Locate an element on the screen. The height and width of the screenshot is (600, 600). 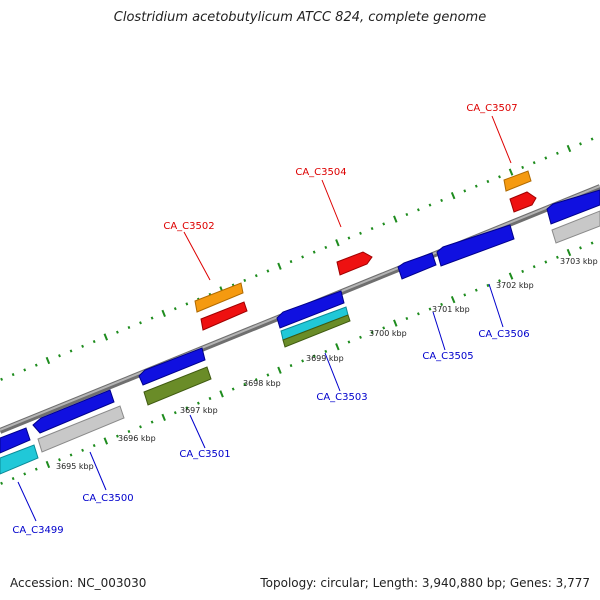
gene-label-forward-0: CA_C3502 is located at coordinates (188, 226).